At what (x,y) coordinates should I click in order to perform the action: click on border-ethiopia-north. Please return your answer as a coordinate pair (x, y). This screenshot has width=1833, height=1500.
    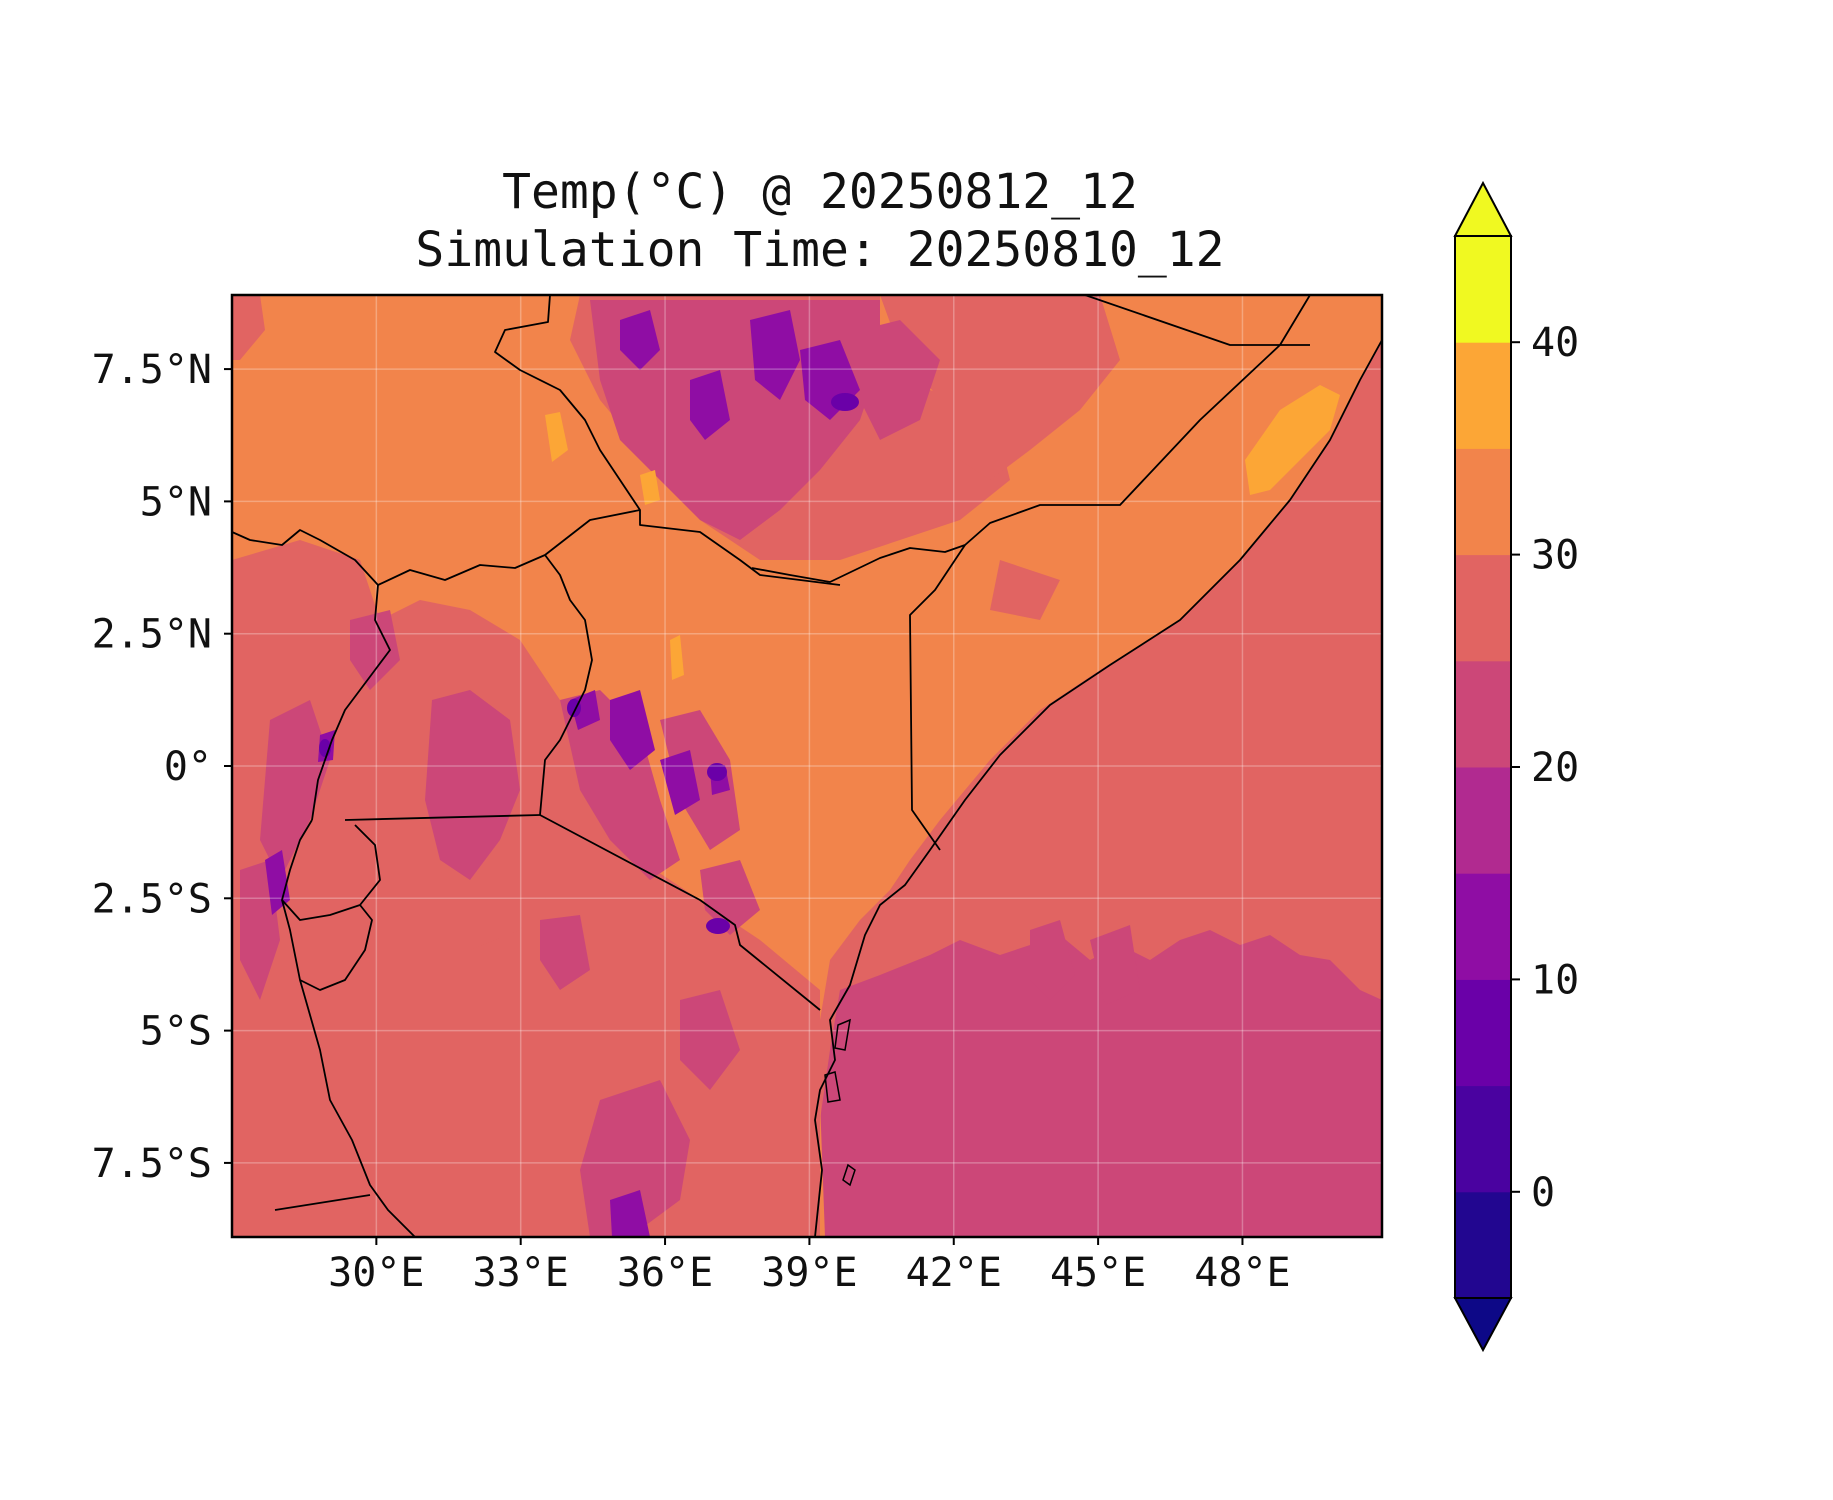
    Looking at the image, I should click on (1197, 320).